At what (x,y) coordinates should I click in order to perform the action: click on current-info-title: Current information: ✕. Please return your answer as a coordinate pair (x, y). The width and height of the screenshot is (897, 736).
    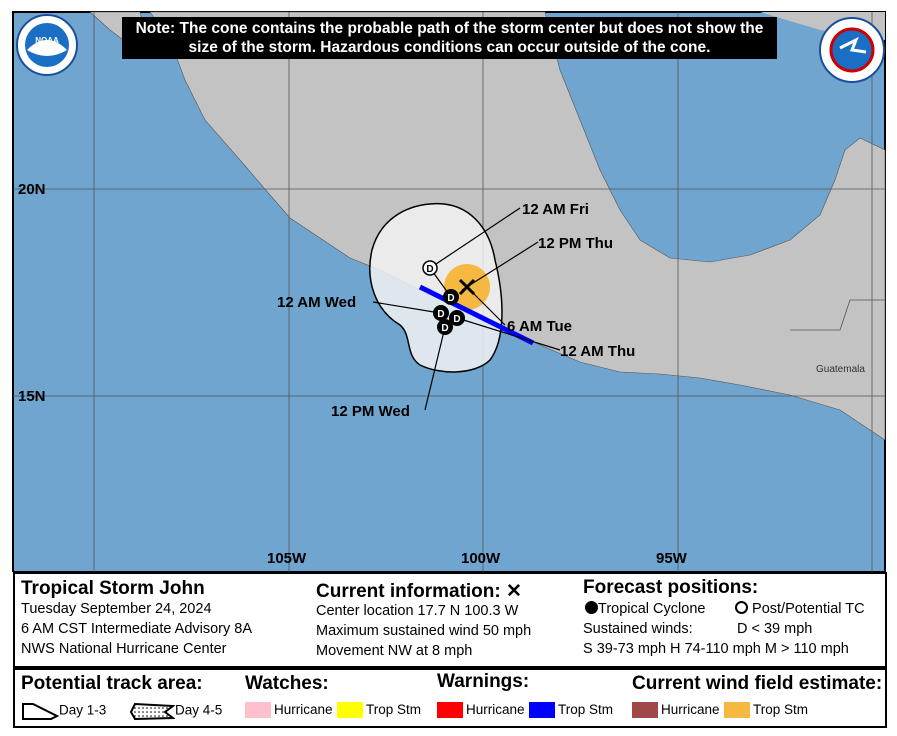
    Looking at the image, I should click on (419, 591).